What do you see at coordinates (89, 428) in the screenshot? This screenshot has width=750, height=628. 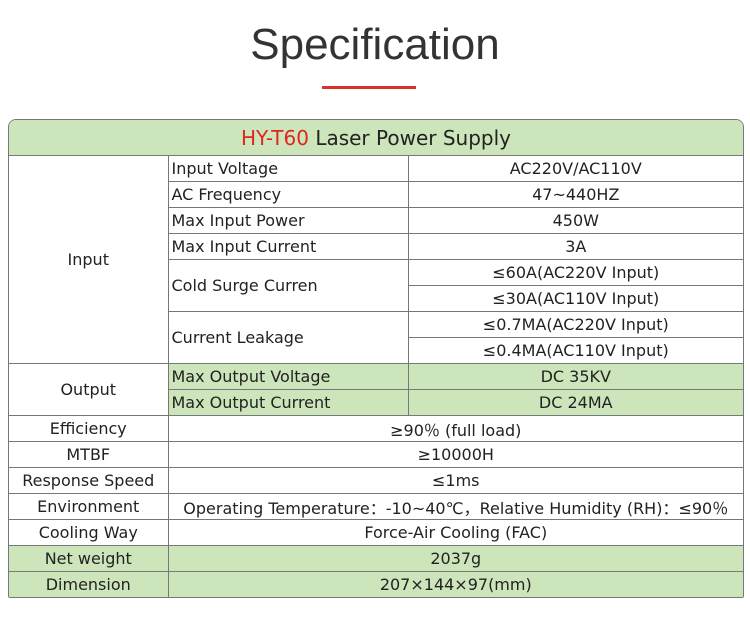 I see `spec-name: Efficiency` at bounding box center [89, 428].